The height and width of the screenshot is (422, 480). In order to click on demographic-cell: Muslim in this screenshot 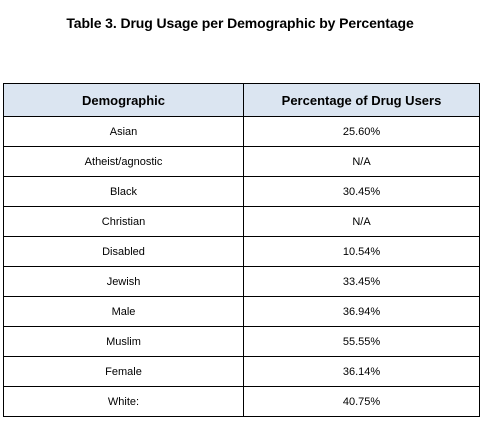, I will do `click(123, 341)`.